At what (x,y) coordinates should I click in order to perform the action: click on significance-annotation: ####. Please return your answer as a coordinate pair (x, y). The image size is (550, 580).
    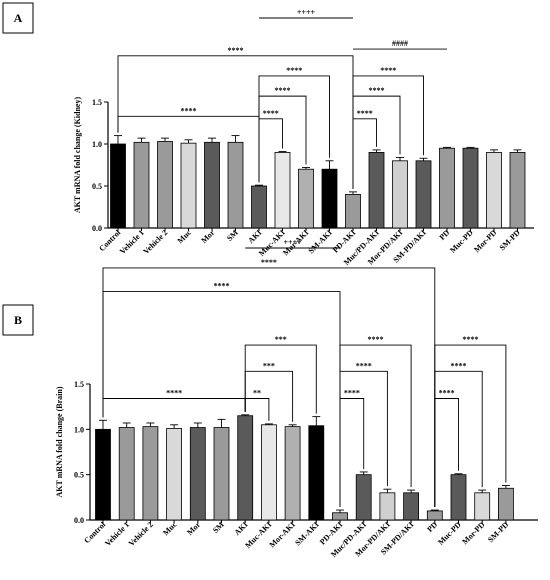
    Looking at the image, I should click on (400, 44).